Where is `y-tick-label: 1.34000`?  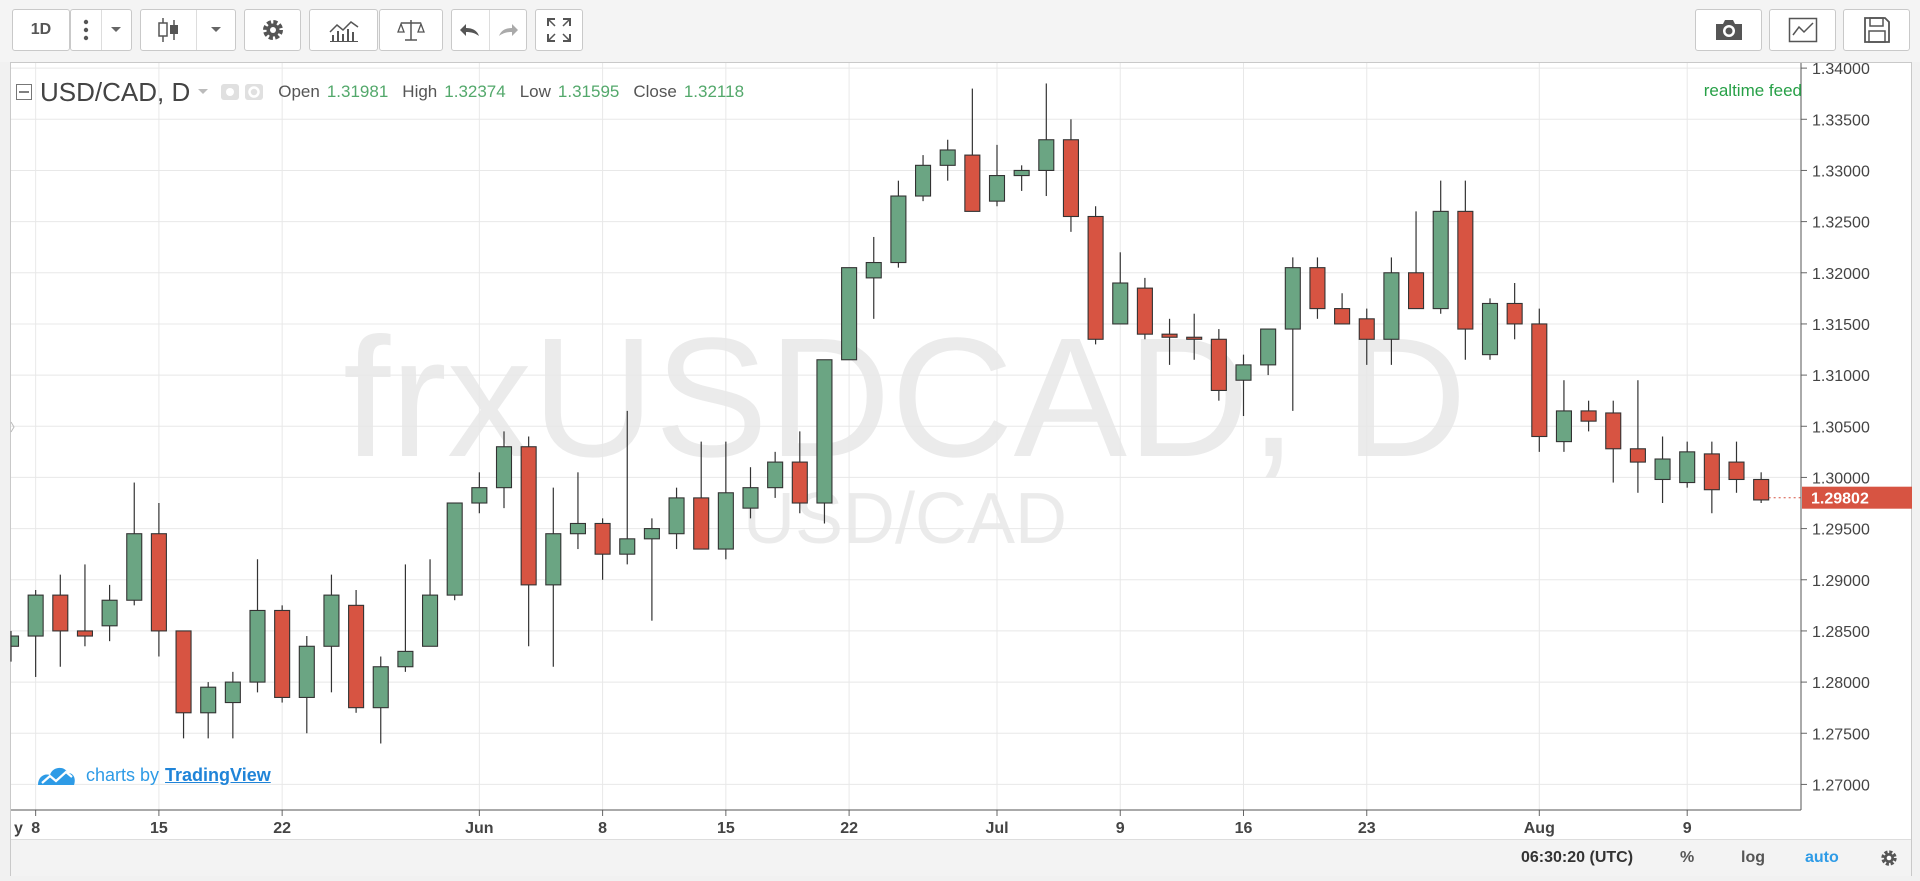 y-tick-label: 1.34000 is located at coordinates (1841, 69).